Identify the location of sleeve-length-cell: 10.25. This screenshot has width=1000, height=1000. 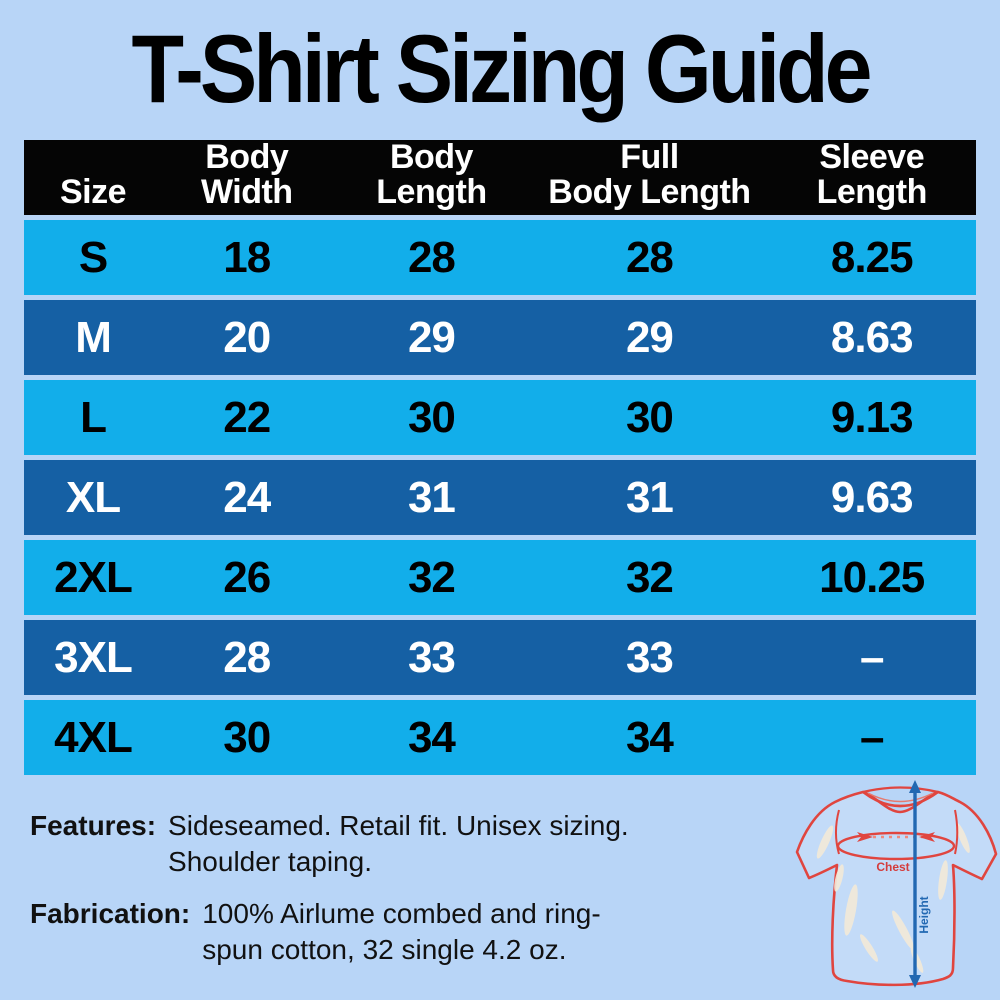
(872, 577).